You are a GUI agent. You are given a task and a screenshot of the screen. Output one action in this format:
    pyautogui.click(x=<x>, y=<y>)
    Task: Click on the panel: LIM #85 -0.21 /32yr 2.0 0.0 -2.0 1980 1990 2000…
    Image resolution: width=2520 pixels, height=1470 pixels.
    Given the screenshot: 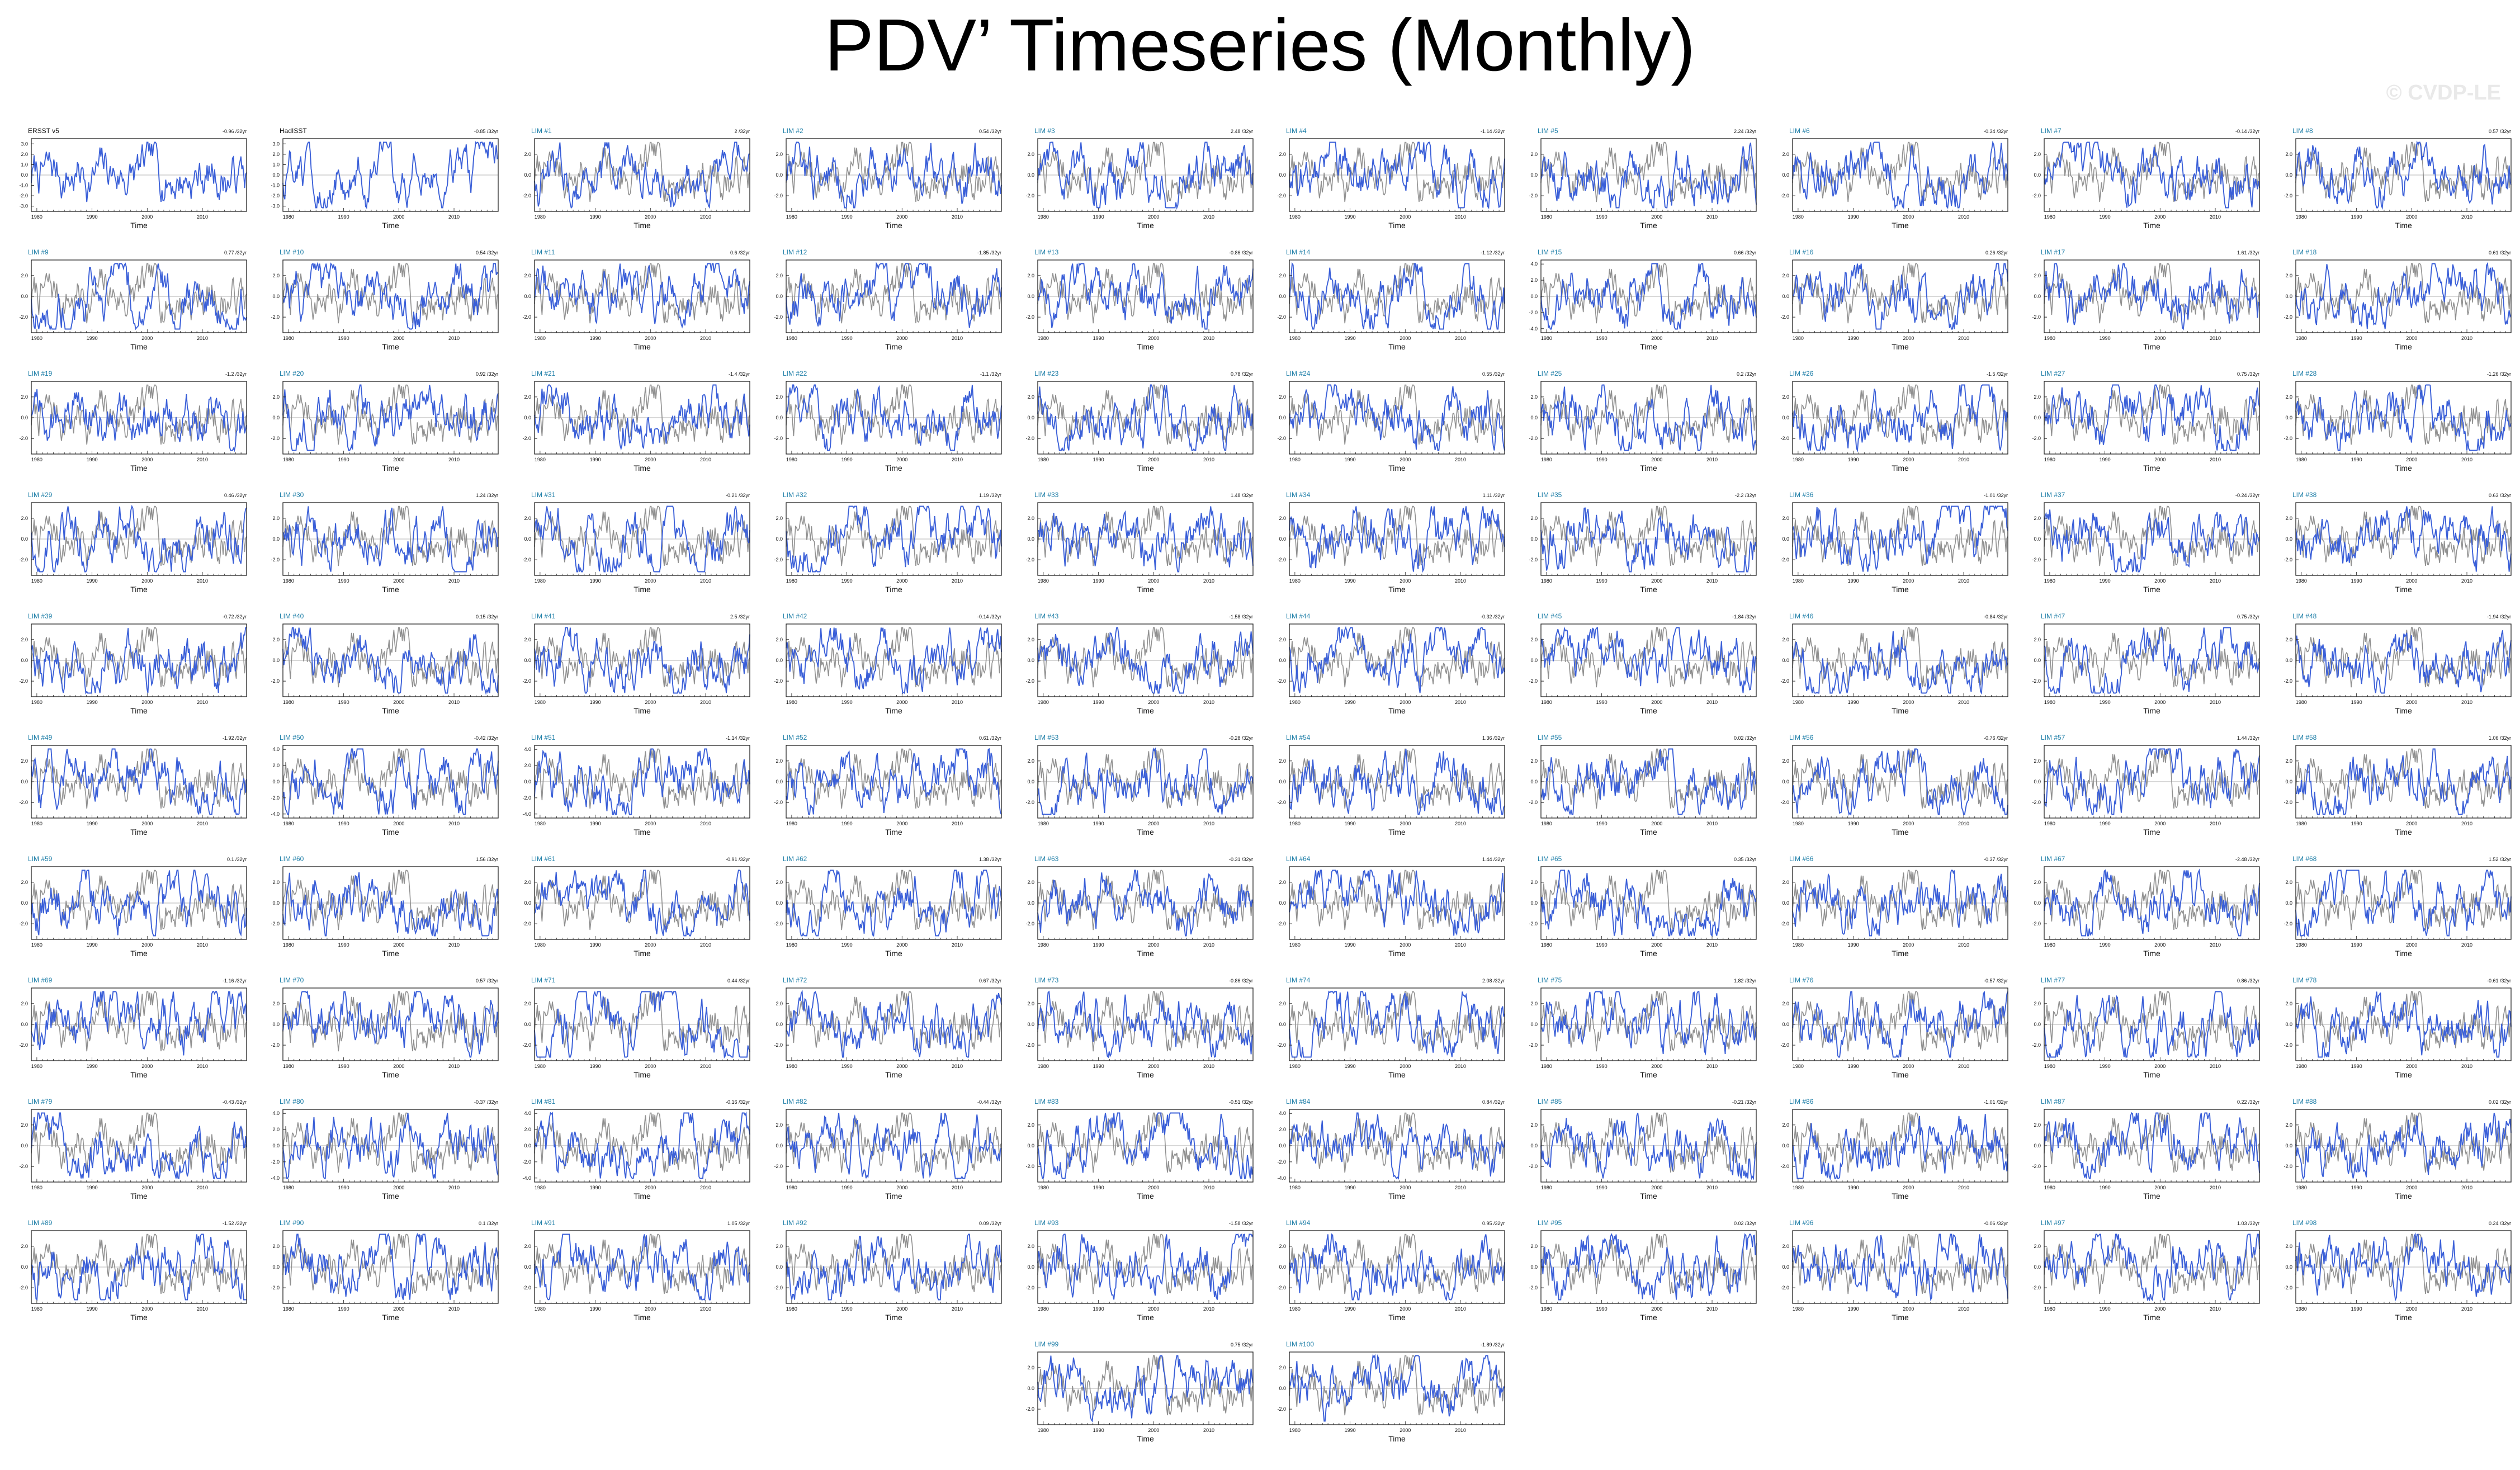 What is the action you would take?
    pyautogui.click(x=1643, y=1149)
    